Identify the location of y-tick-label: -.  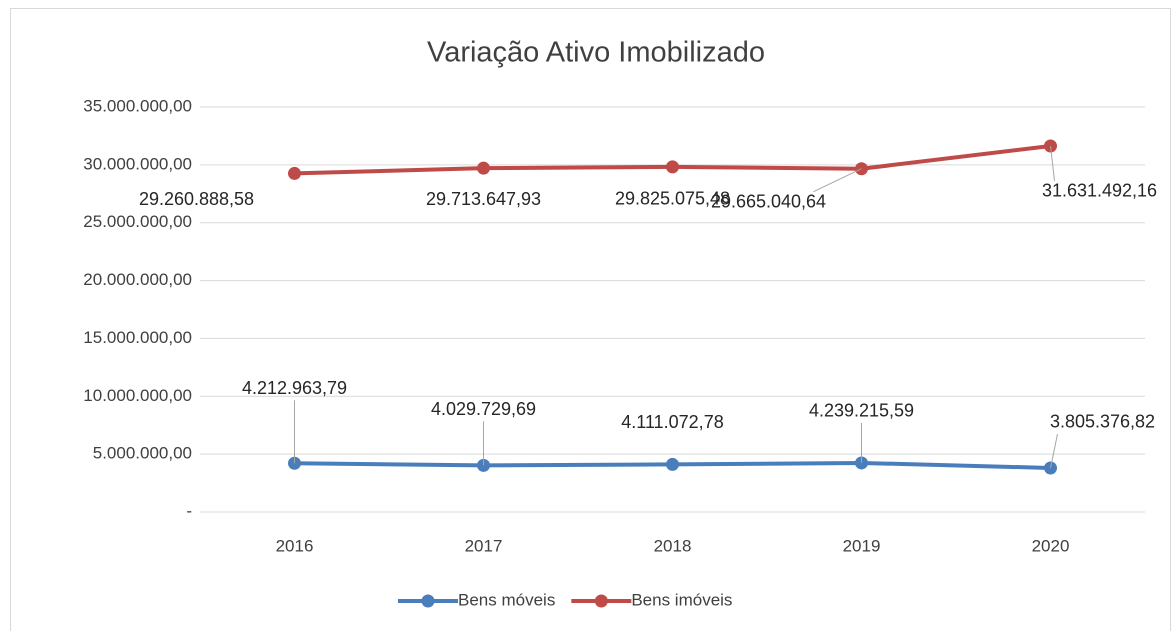
(189, 510).